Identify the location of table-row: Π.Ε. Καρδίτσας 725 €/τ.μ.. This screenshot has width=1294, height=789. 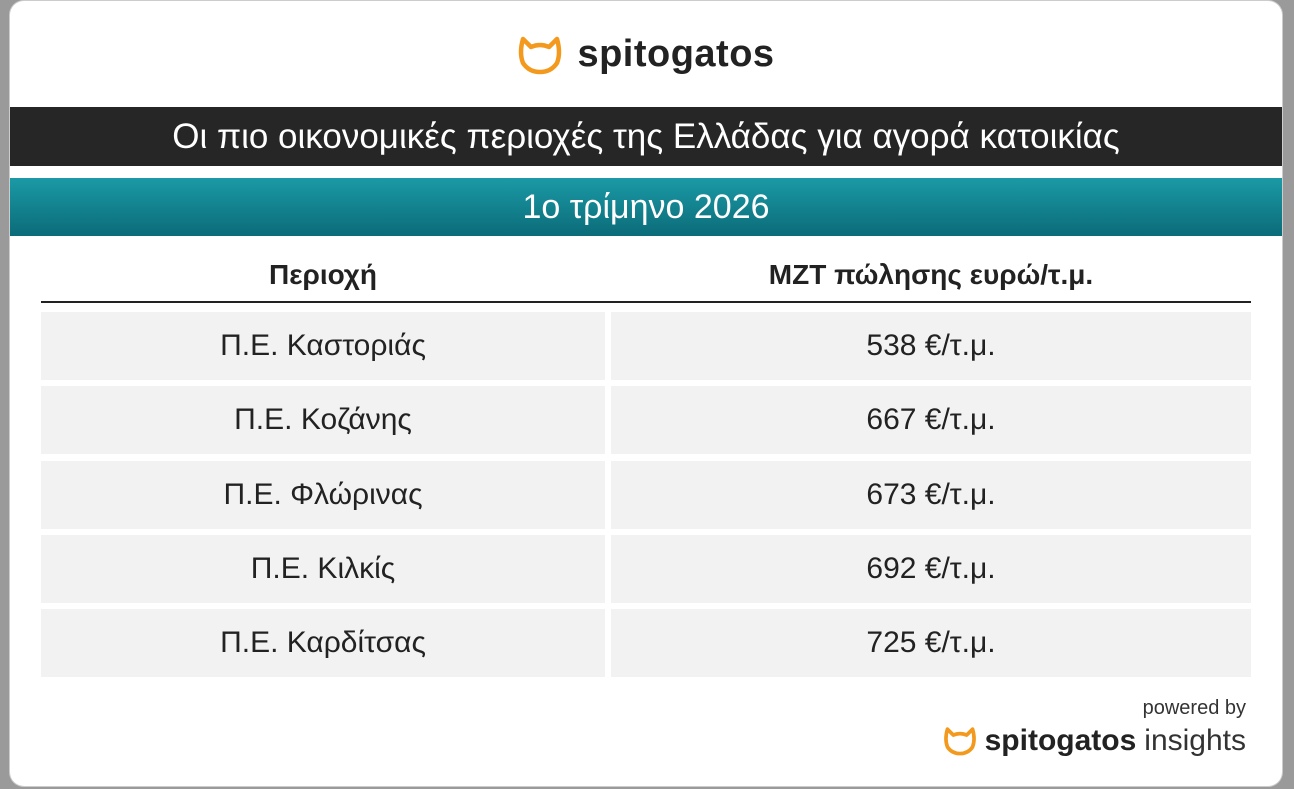
(646, 643).